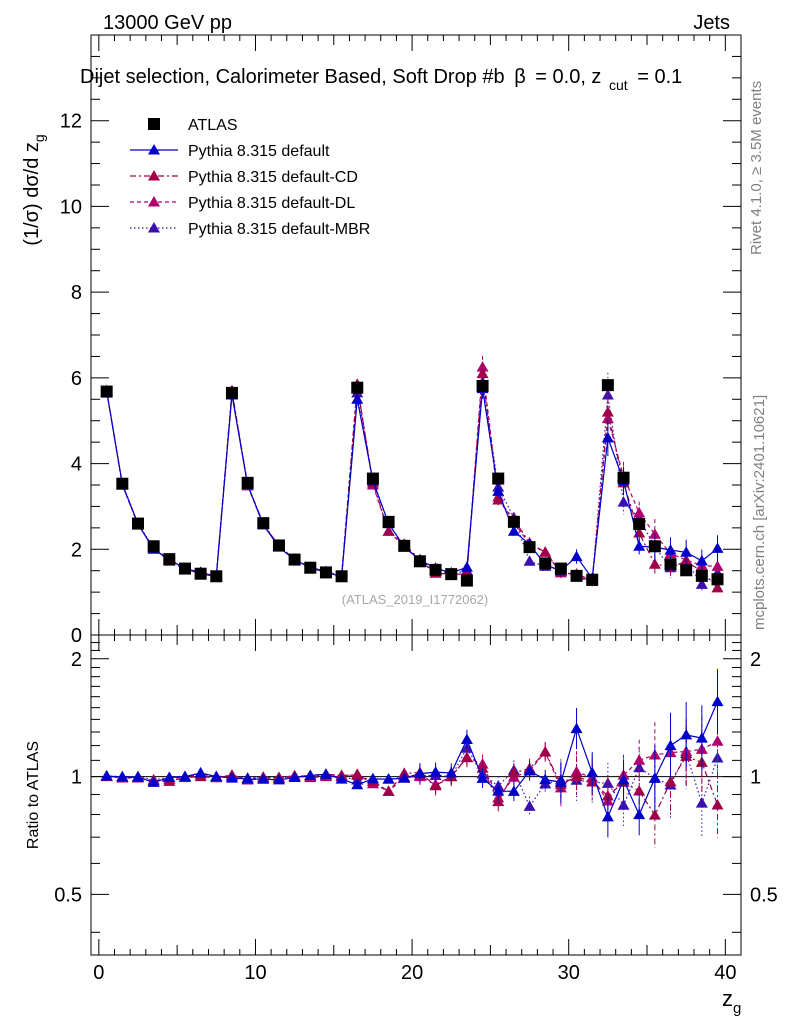  Describe the element at coordinates (273, 177) in the screenshot. I see `legend-label: Pythia 8.315 default-CD` at that location.